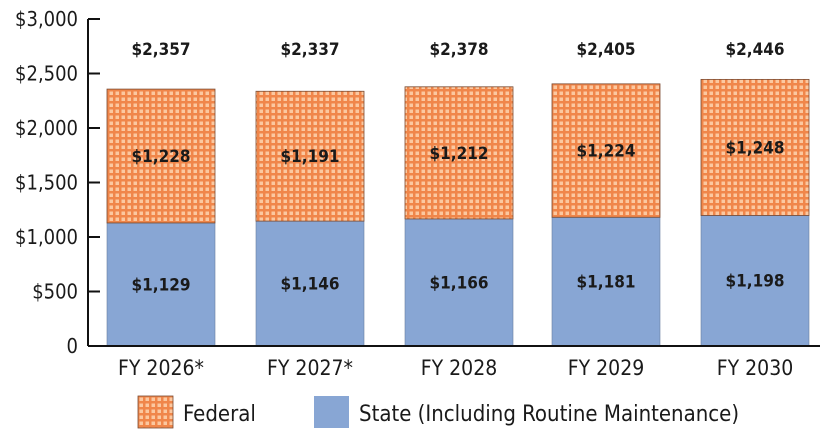  I want to click on label-federal-0: $1,228, so click(160, 157).